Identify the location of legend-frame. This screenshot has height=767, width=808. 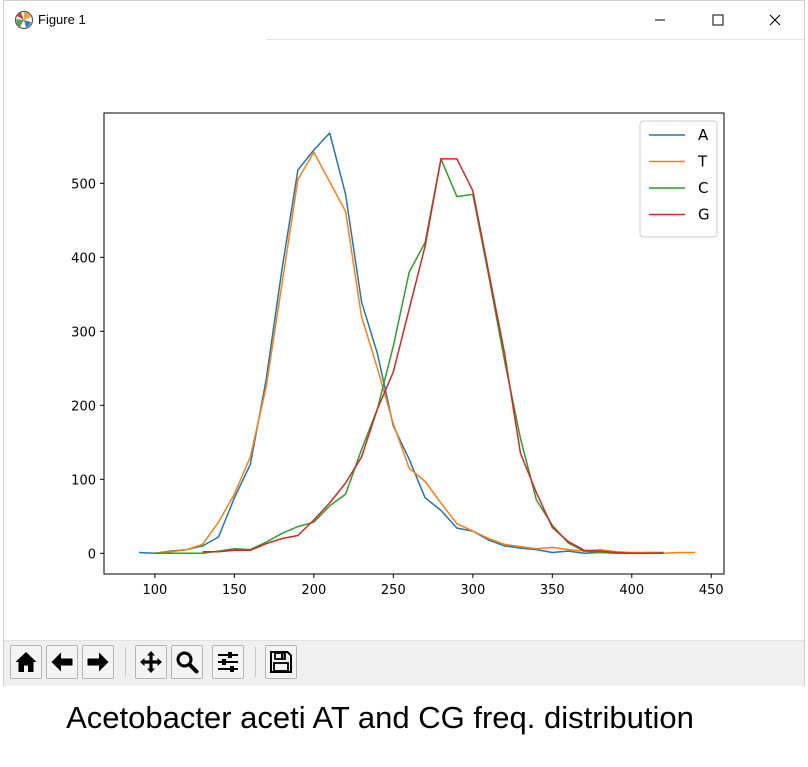
(678, 179).